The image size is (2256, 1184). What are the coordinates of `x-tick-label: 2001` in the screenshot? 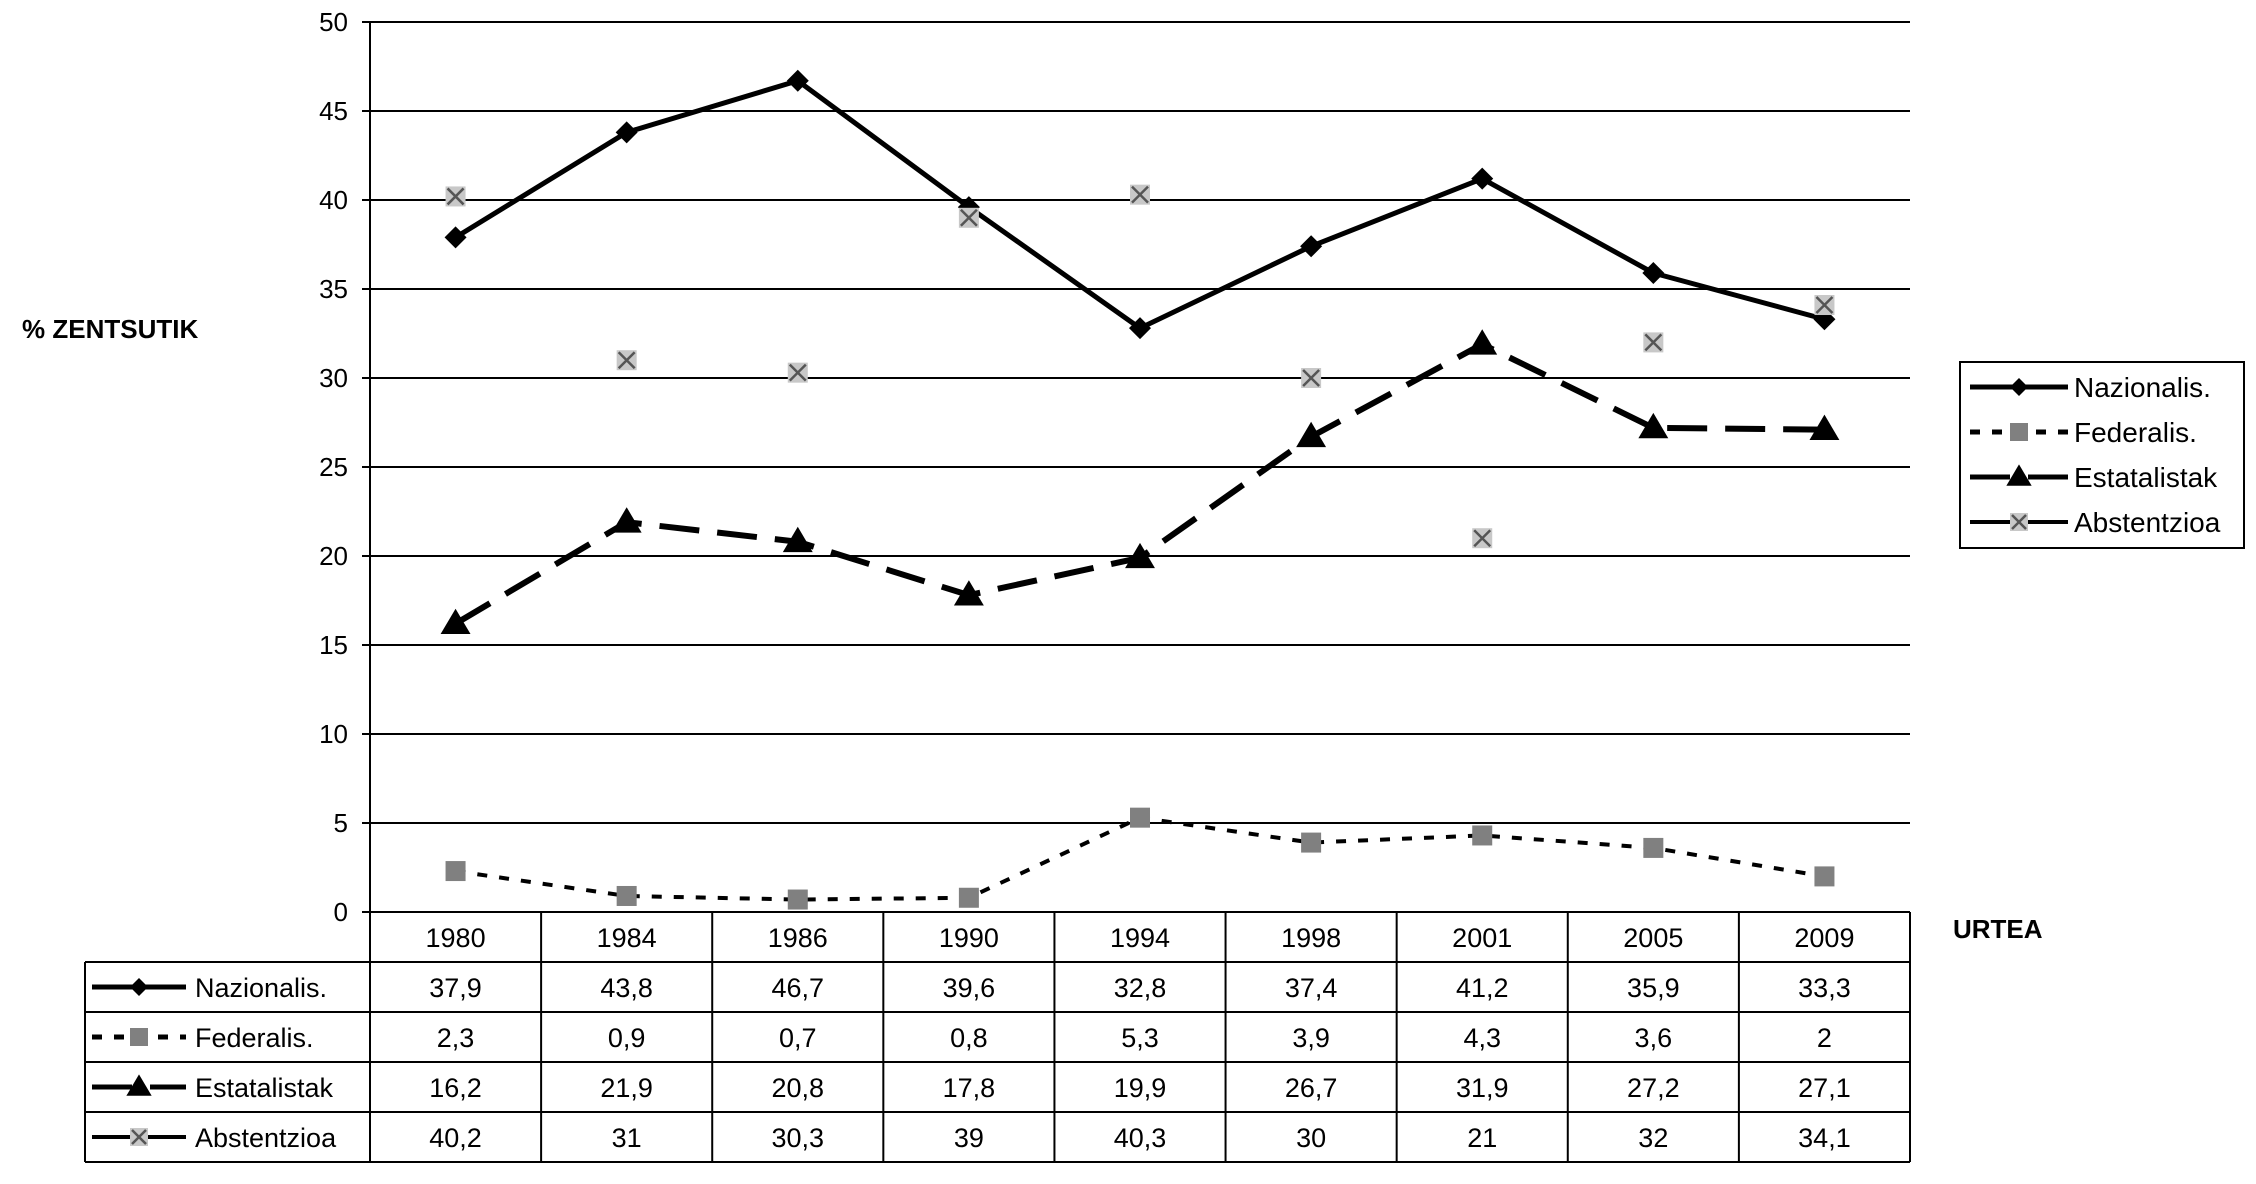 It's located at (1482, 938).